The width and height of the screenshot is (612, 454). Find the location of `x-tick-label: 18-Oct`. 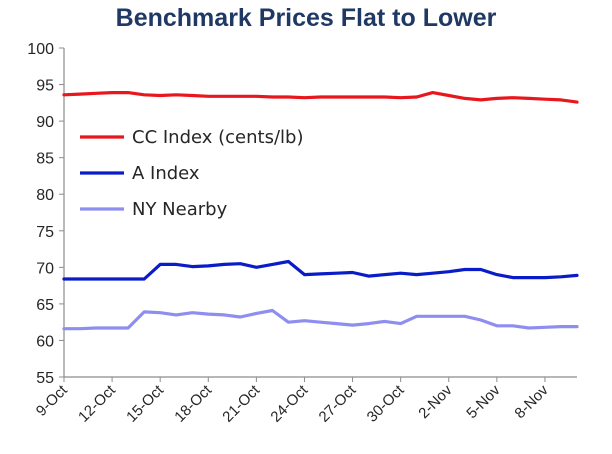

x-tick-label: 18-Oct is located at coordinates (193, 403).